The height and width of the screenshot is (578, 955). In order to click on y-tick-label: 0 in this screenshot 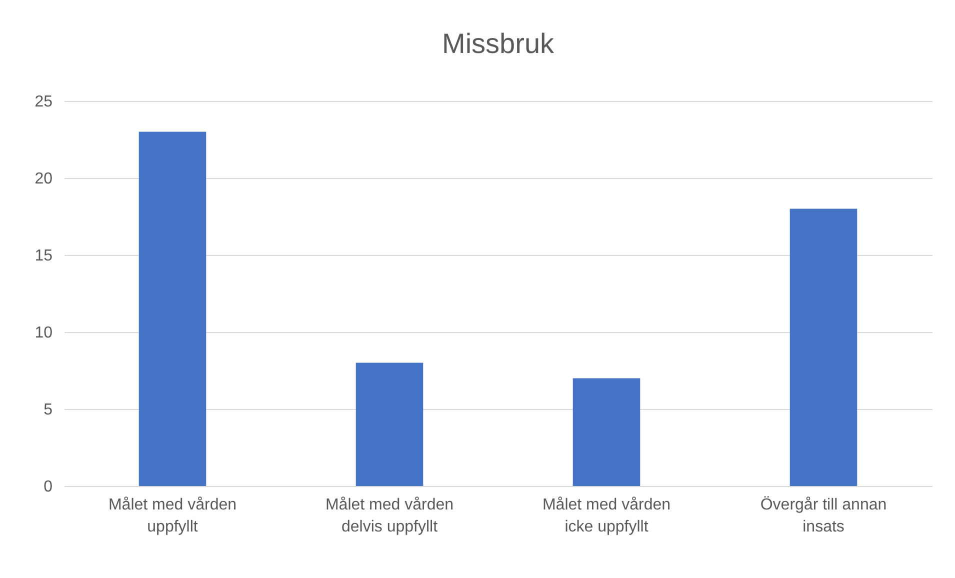, I will do `click(48, 487)`.